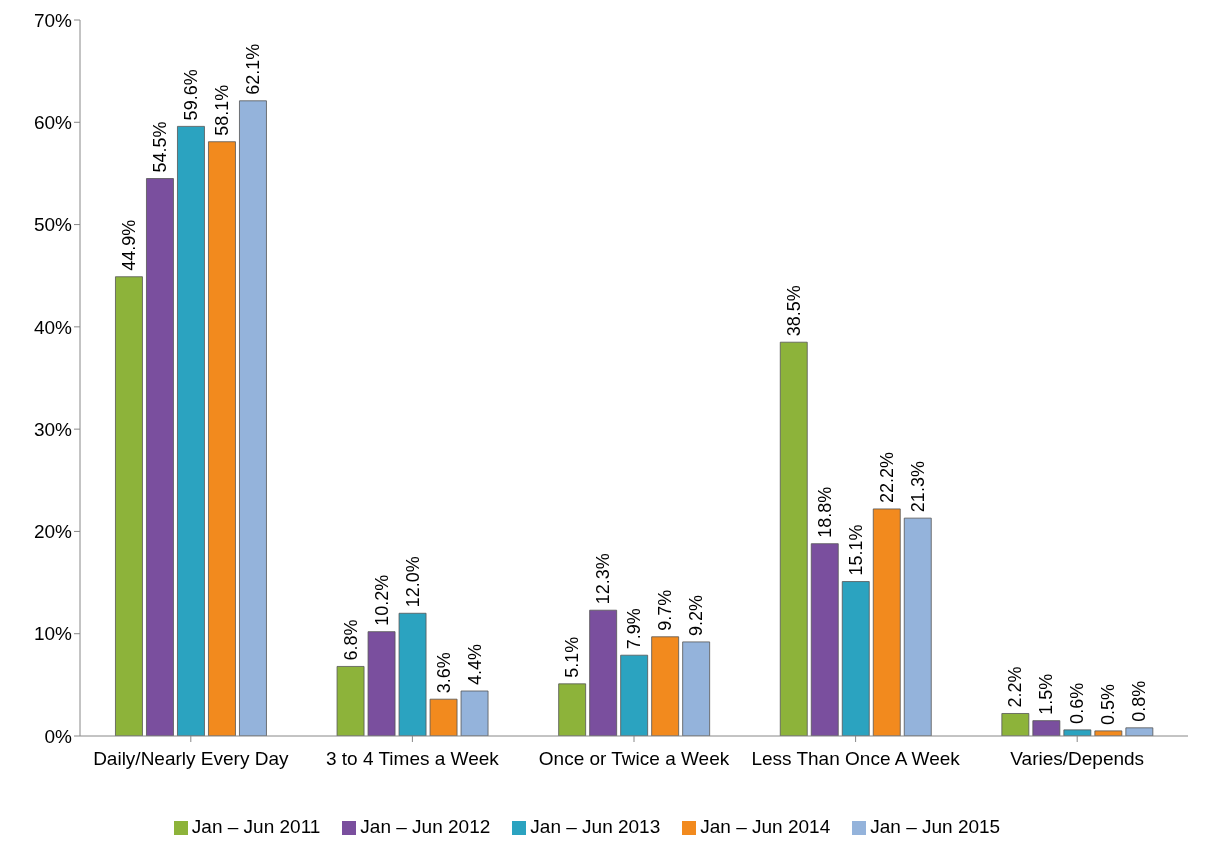 This screenshot has width=1205, height=852. Describe the element at coordinates (1108, 704) in the screenshot. I see `data-label: 0.5%` at that location.